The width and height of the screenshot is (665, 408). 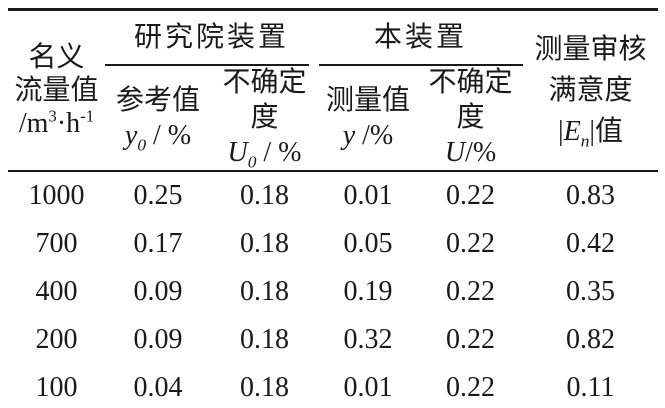 I want to click on subheader-symbol: U0 / %, so click(x=264, y=153).